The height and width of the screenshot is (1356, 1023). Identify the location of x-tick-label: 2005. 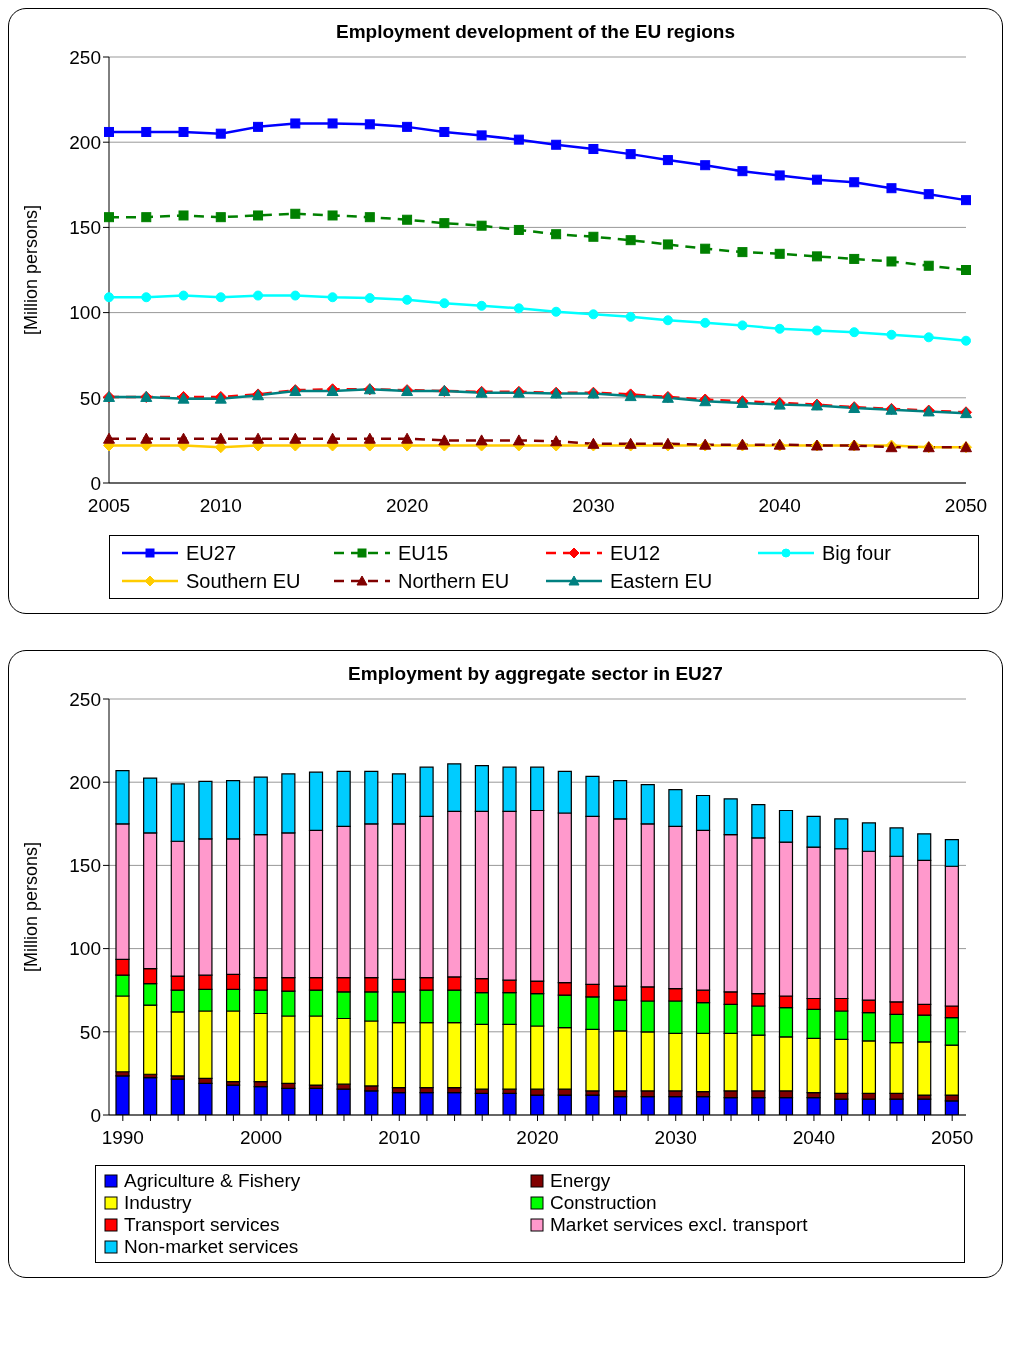
(109, 506).